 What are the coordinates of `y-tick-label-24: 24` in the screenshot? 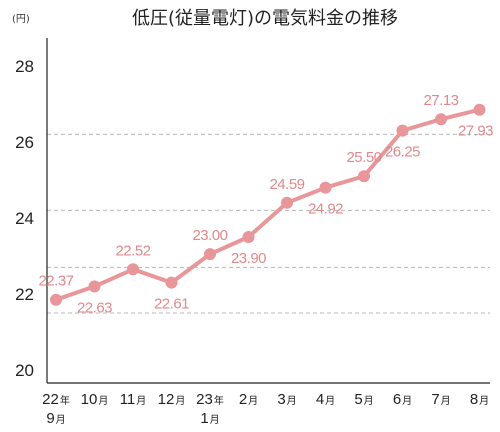 It's located at (24, 218).